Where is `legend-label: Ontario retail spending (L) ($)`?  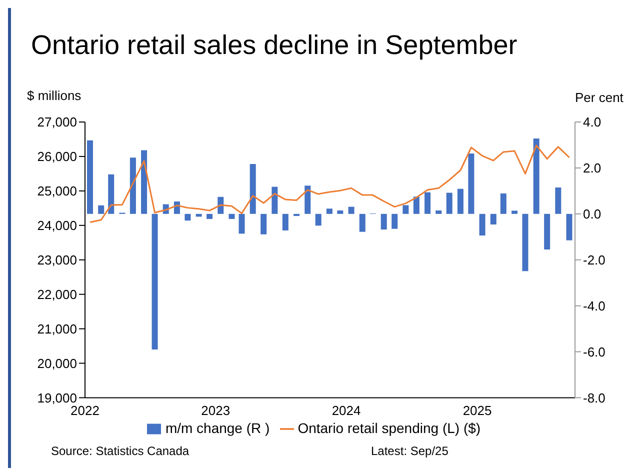 legend-label: Ontario retail spending (L) ($) is located at coordinates (389, 428).